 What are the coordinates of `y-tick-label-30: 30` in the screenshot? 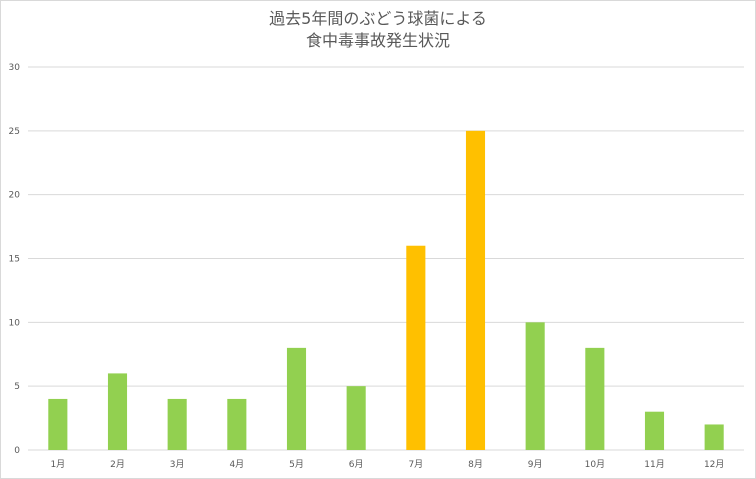 It's located at (15, 68).